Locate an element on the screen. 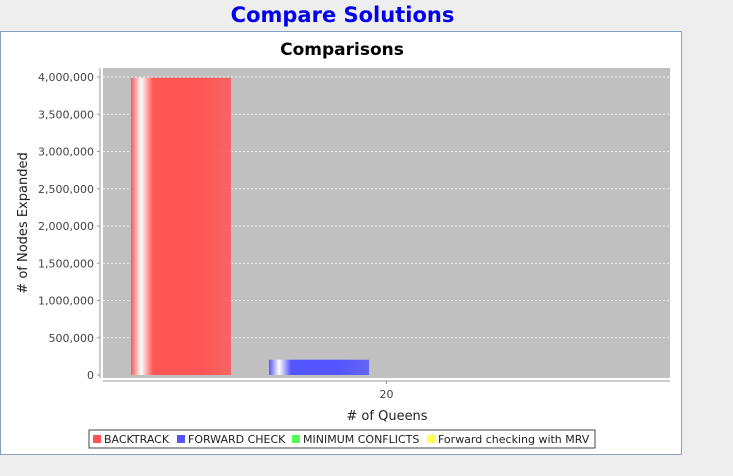 The image size is (733, 476). chart-title: Comparisons is located at coordinates (342, 50).